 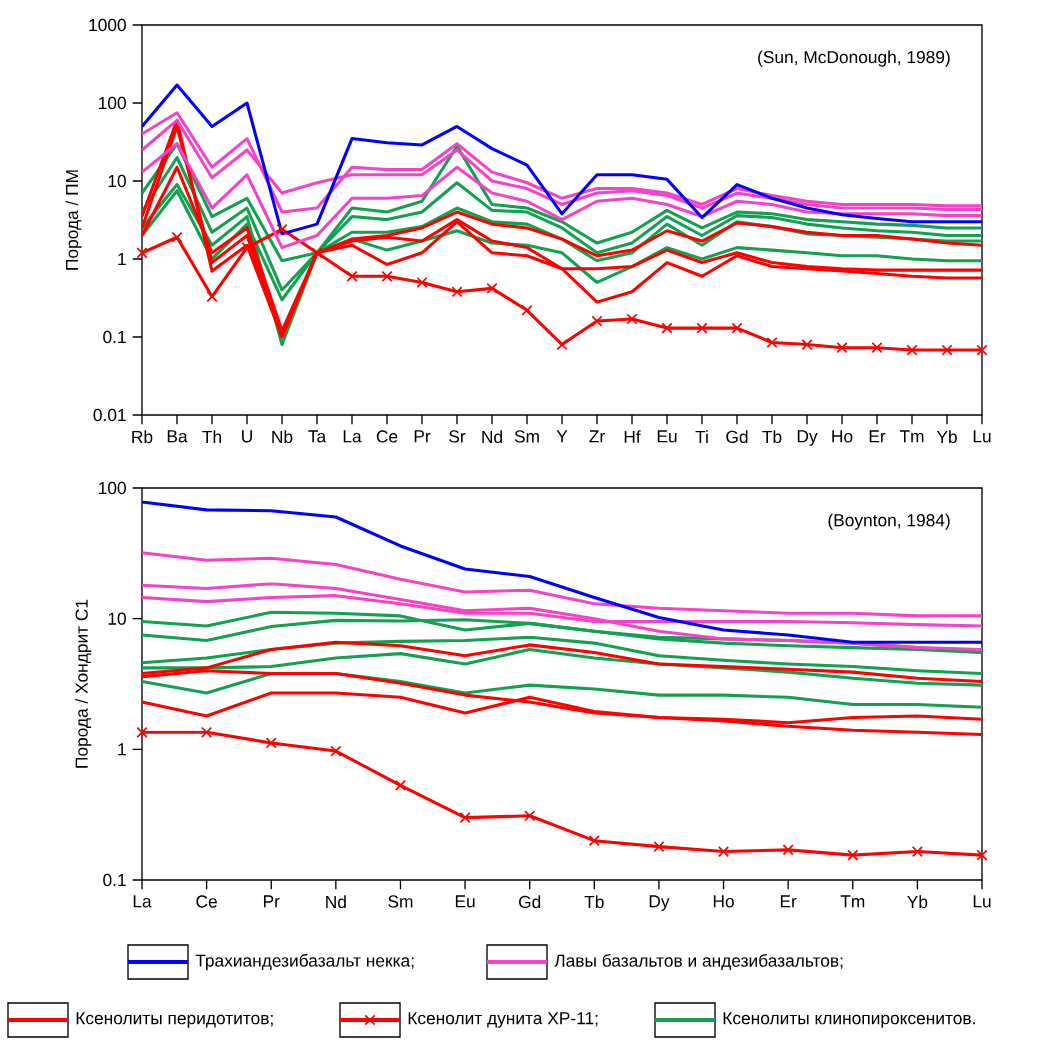 I want to click on x-tick-label: Hf, so click(x=632, y=436).